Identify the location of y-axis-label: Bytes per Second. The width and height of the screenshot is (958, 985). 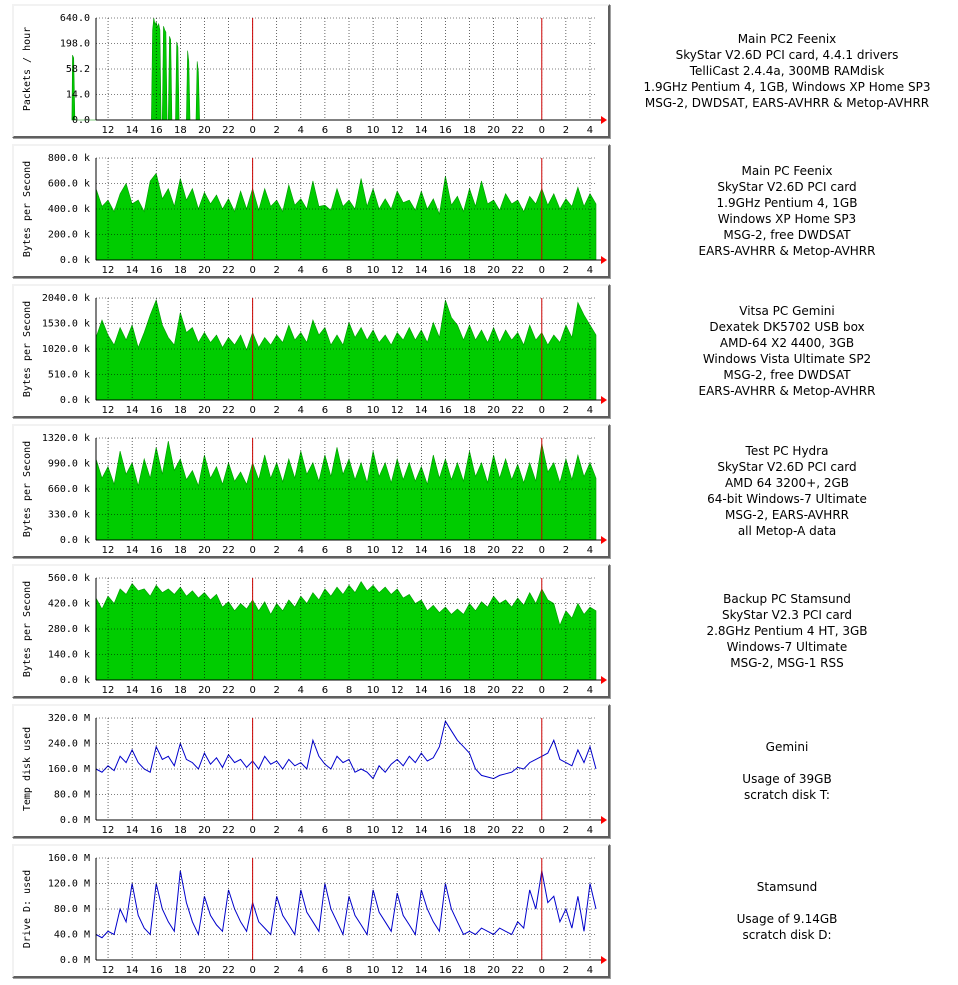
(27, 349).